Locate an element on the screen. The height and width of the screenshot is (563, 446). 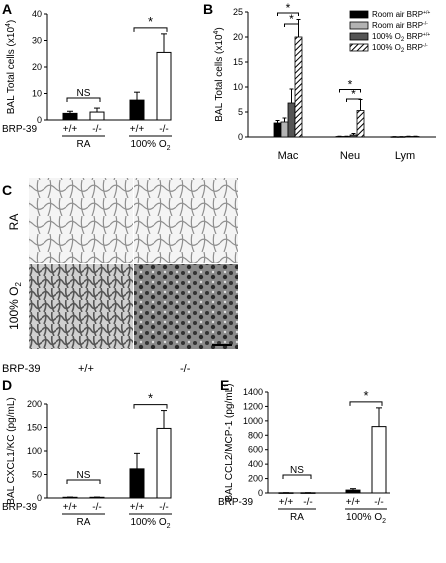
panel-letter-c: C is located at coordinates (7, 190).